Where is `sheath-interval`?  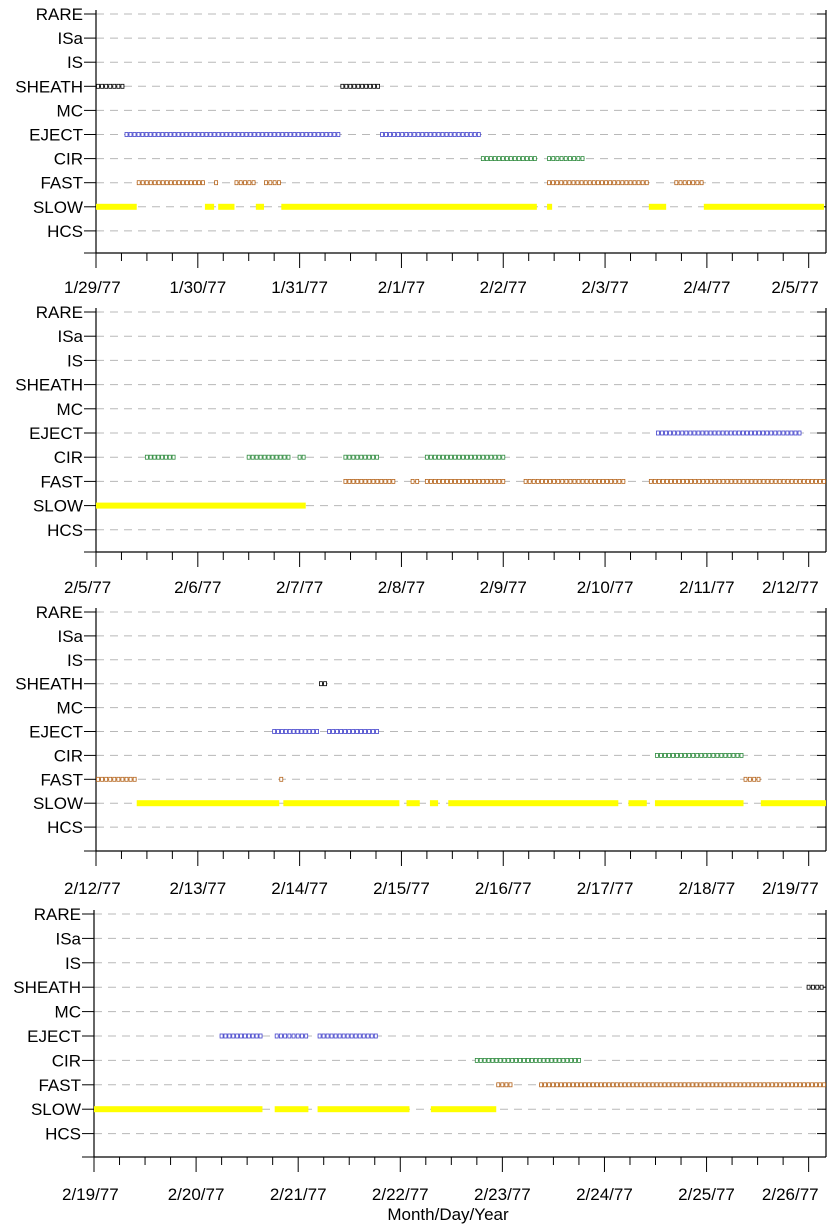 sheath-interval is located at coordinates (360, 86).